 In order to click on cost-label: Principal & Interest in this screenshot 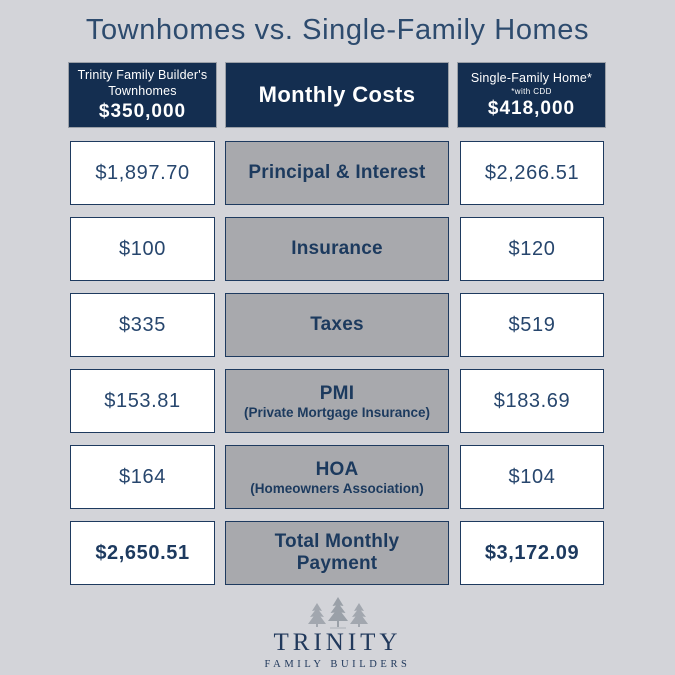, I will do `click(337, 172)`.